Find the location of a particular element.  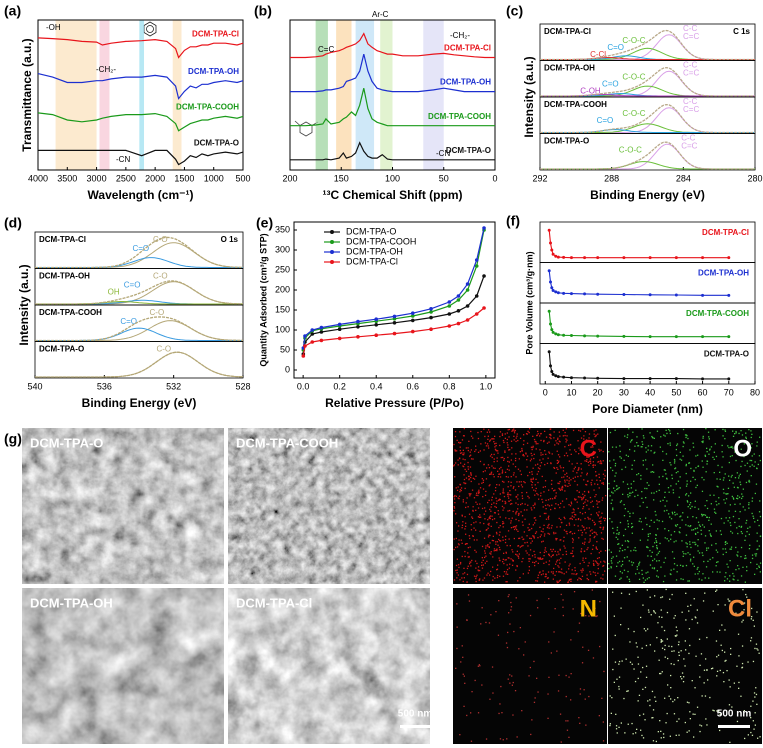

x-axis-label: Binding Energy (eV) is located at coordinates (139, 403).